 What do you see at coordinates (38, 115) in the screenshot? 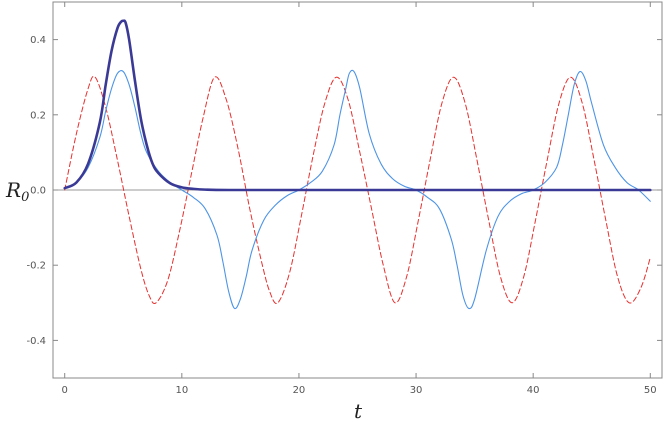
I see `y-tick-label: 0.2` at bounding box center [38, 115].